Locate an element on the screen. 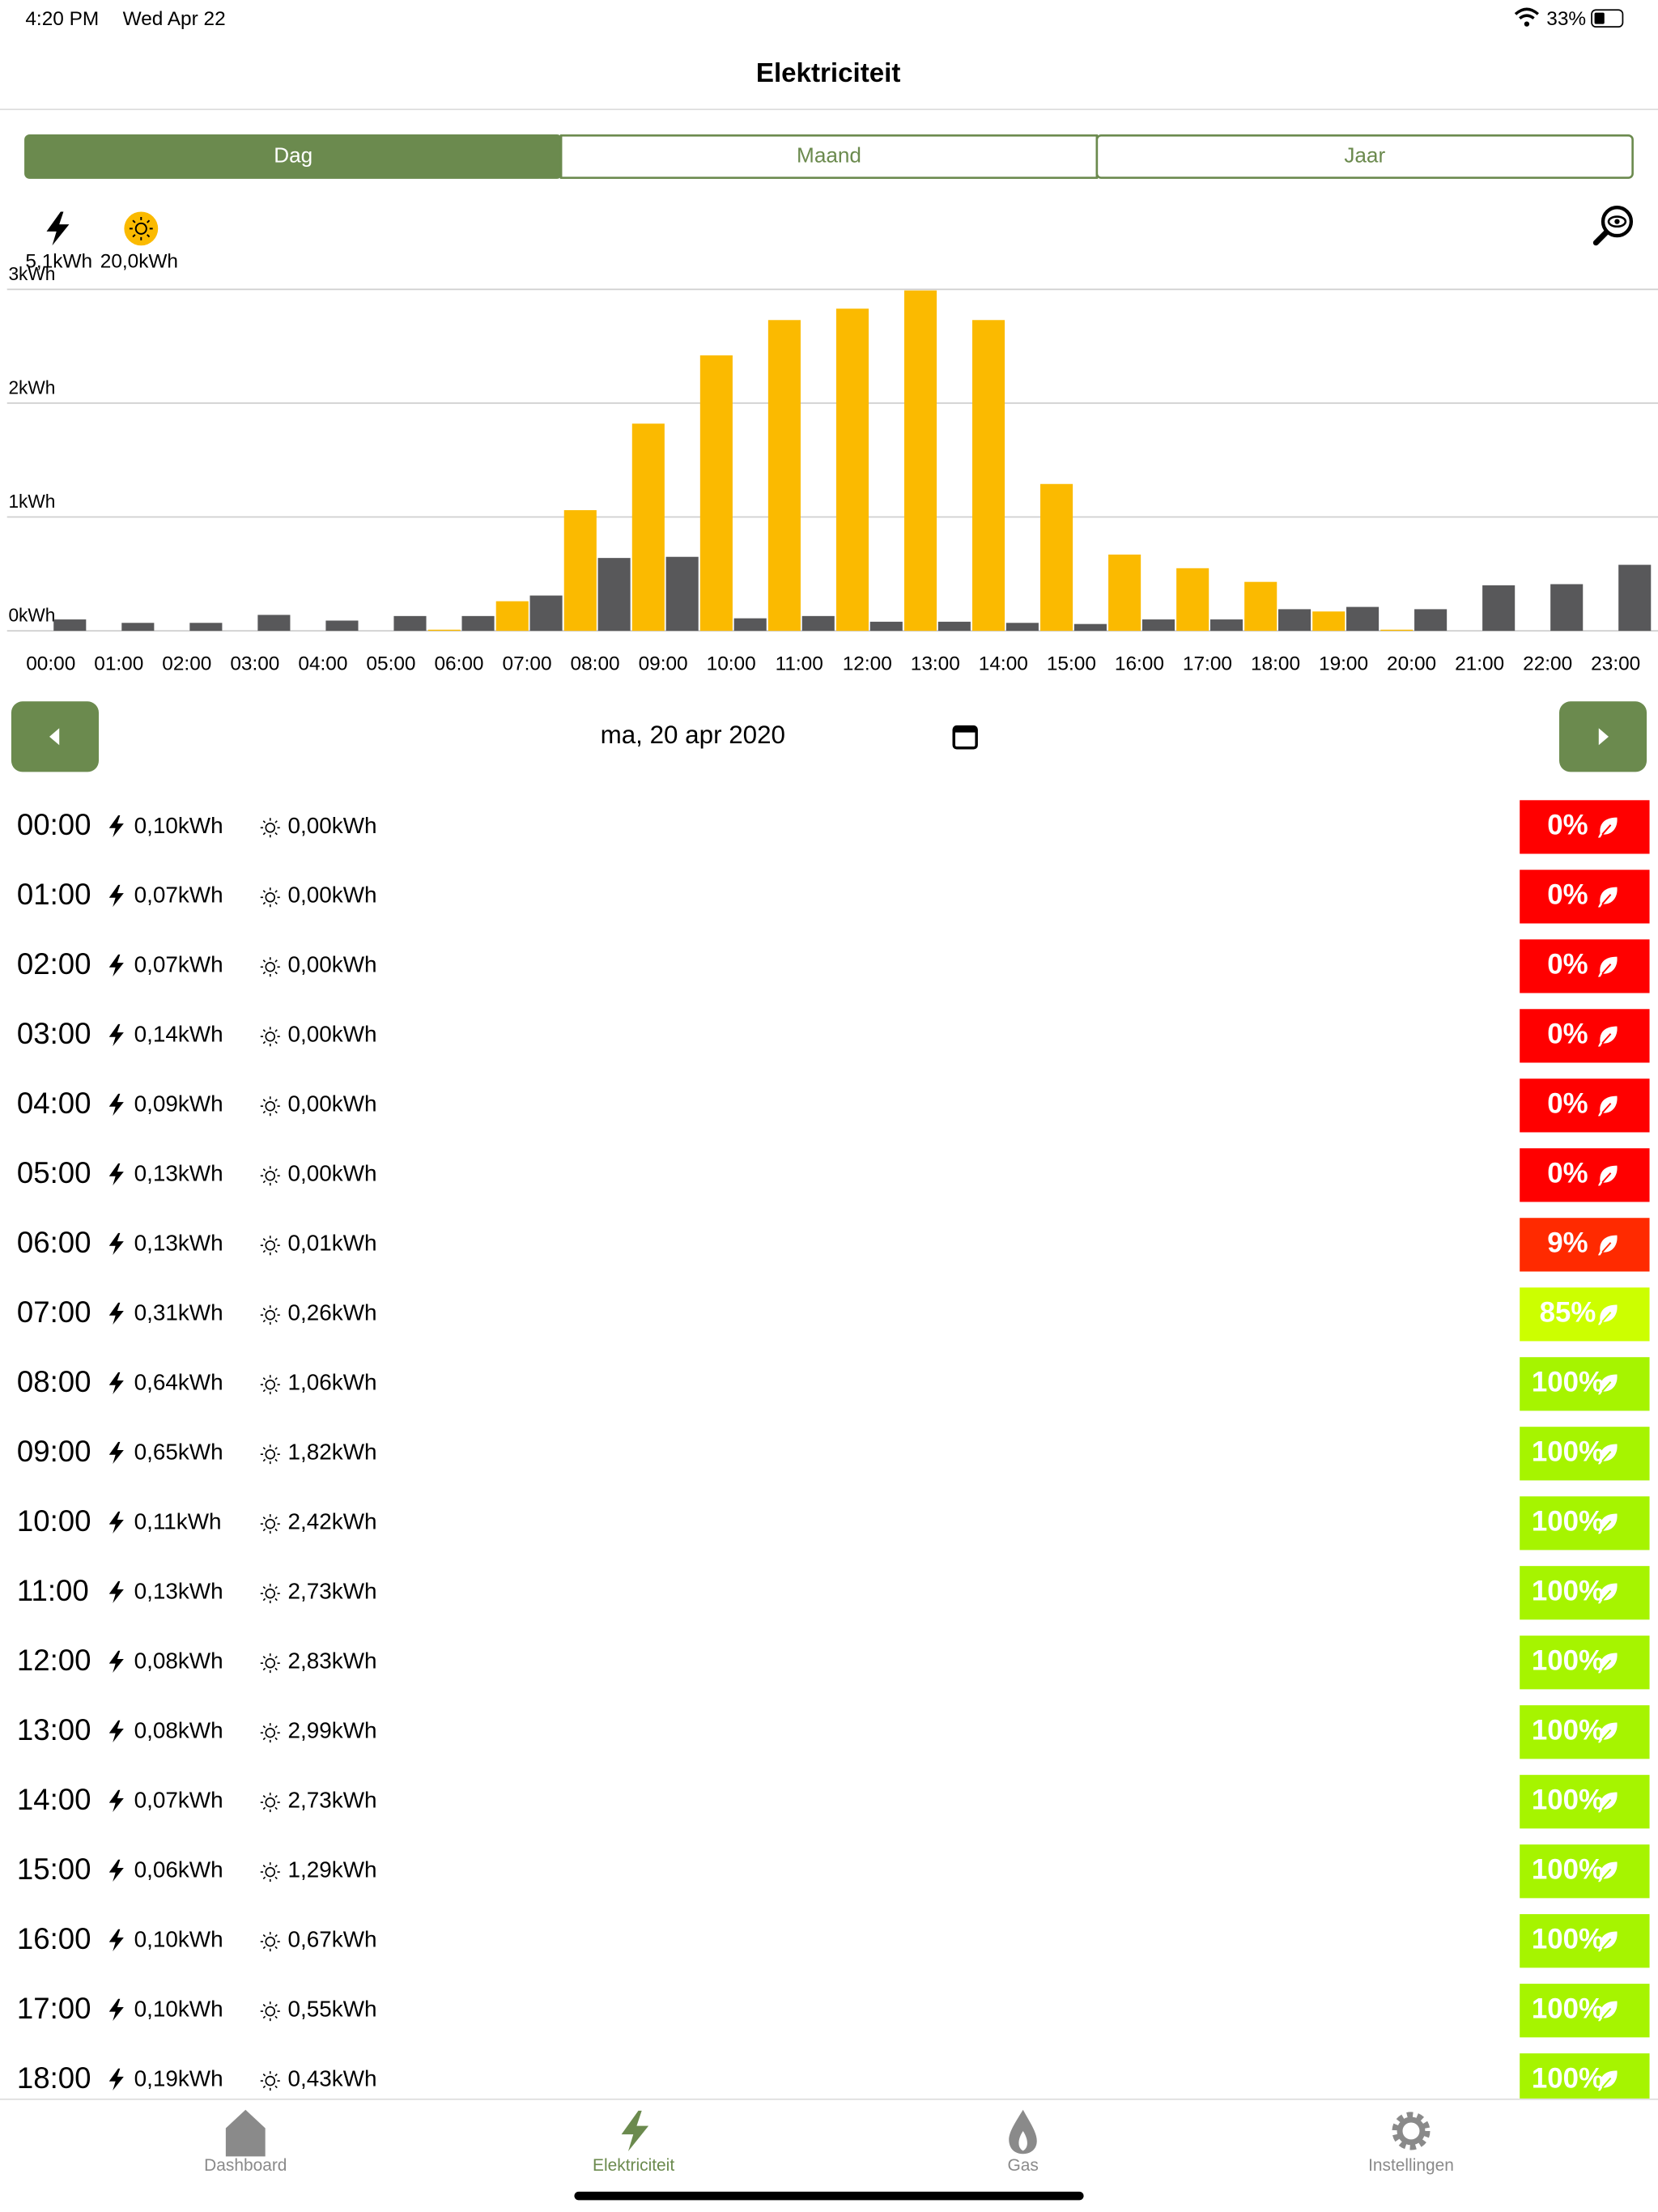 This screenshot has height=2212, width=1658. green-percent: 9% is located at coordinates (1567, 1243).